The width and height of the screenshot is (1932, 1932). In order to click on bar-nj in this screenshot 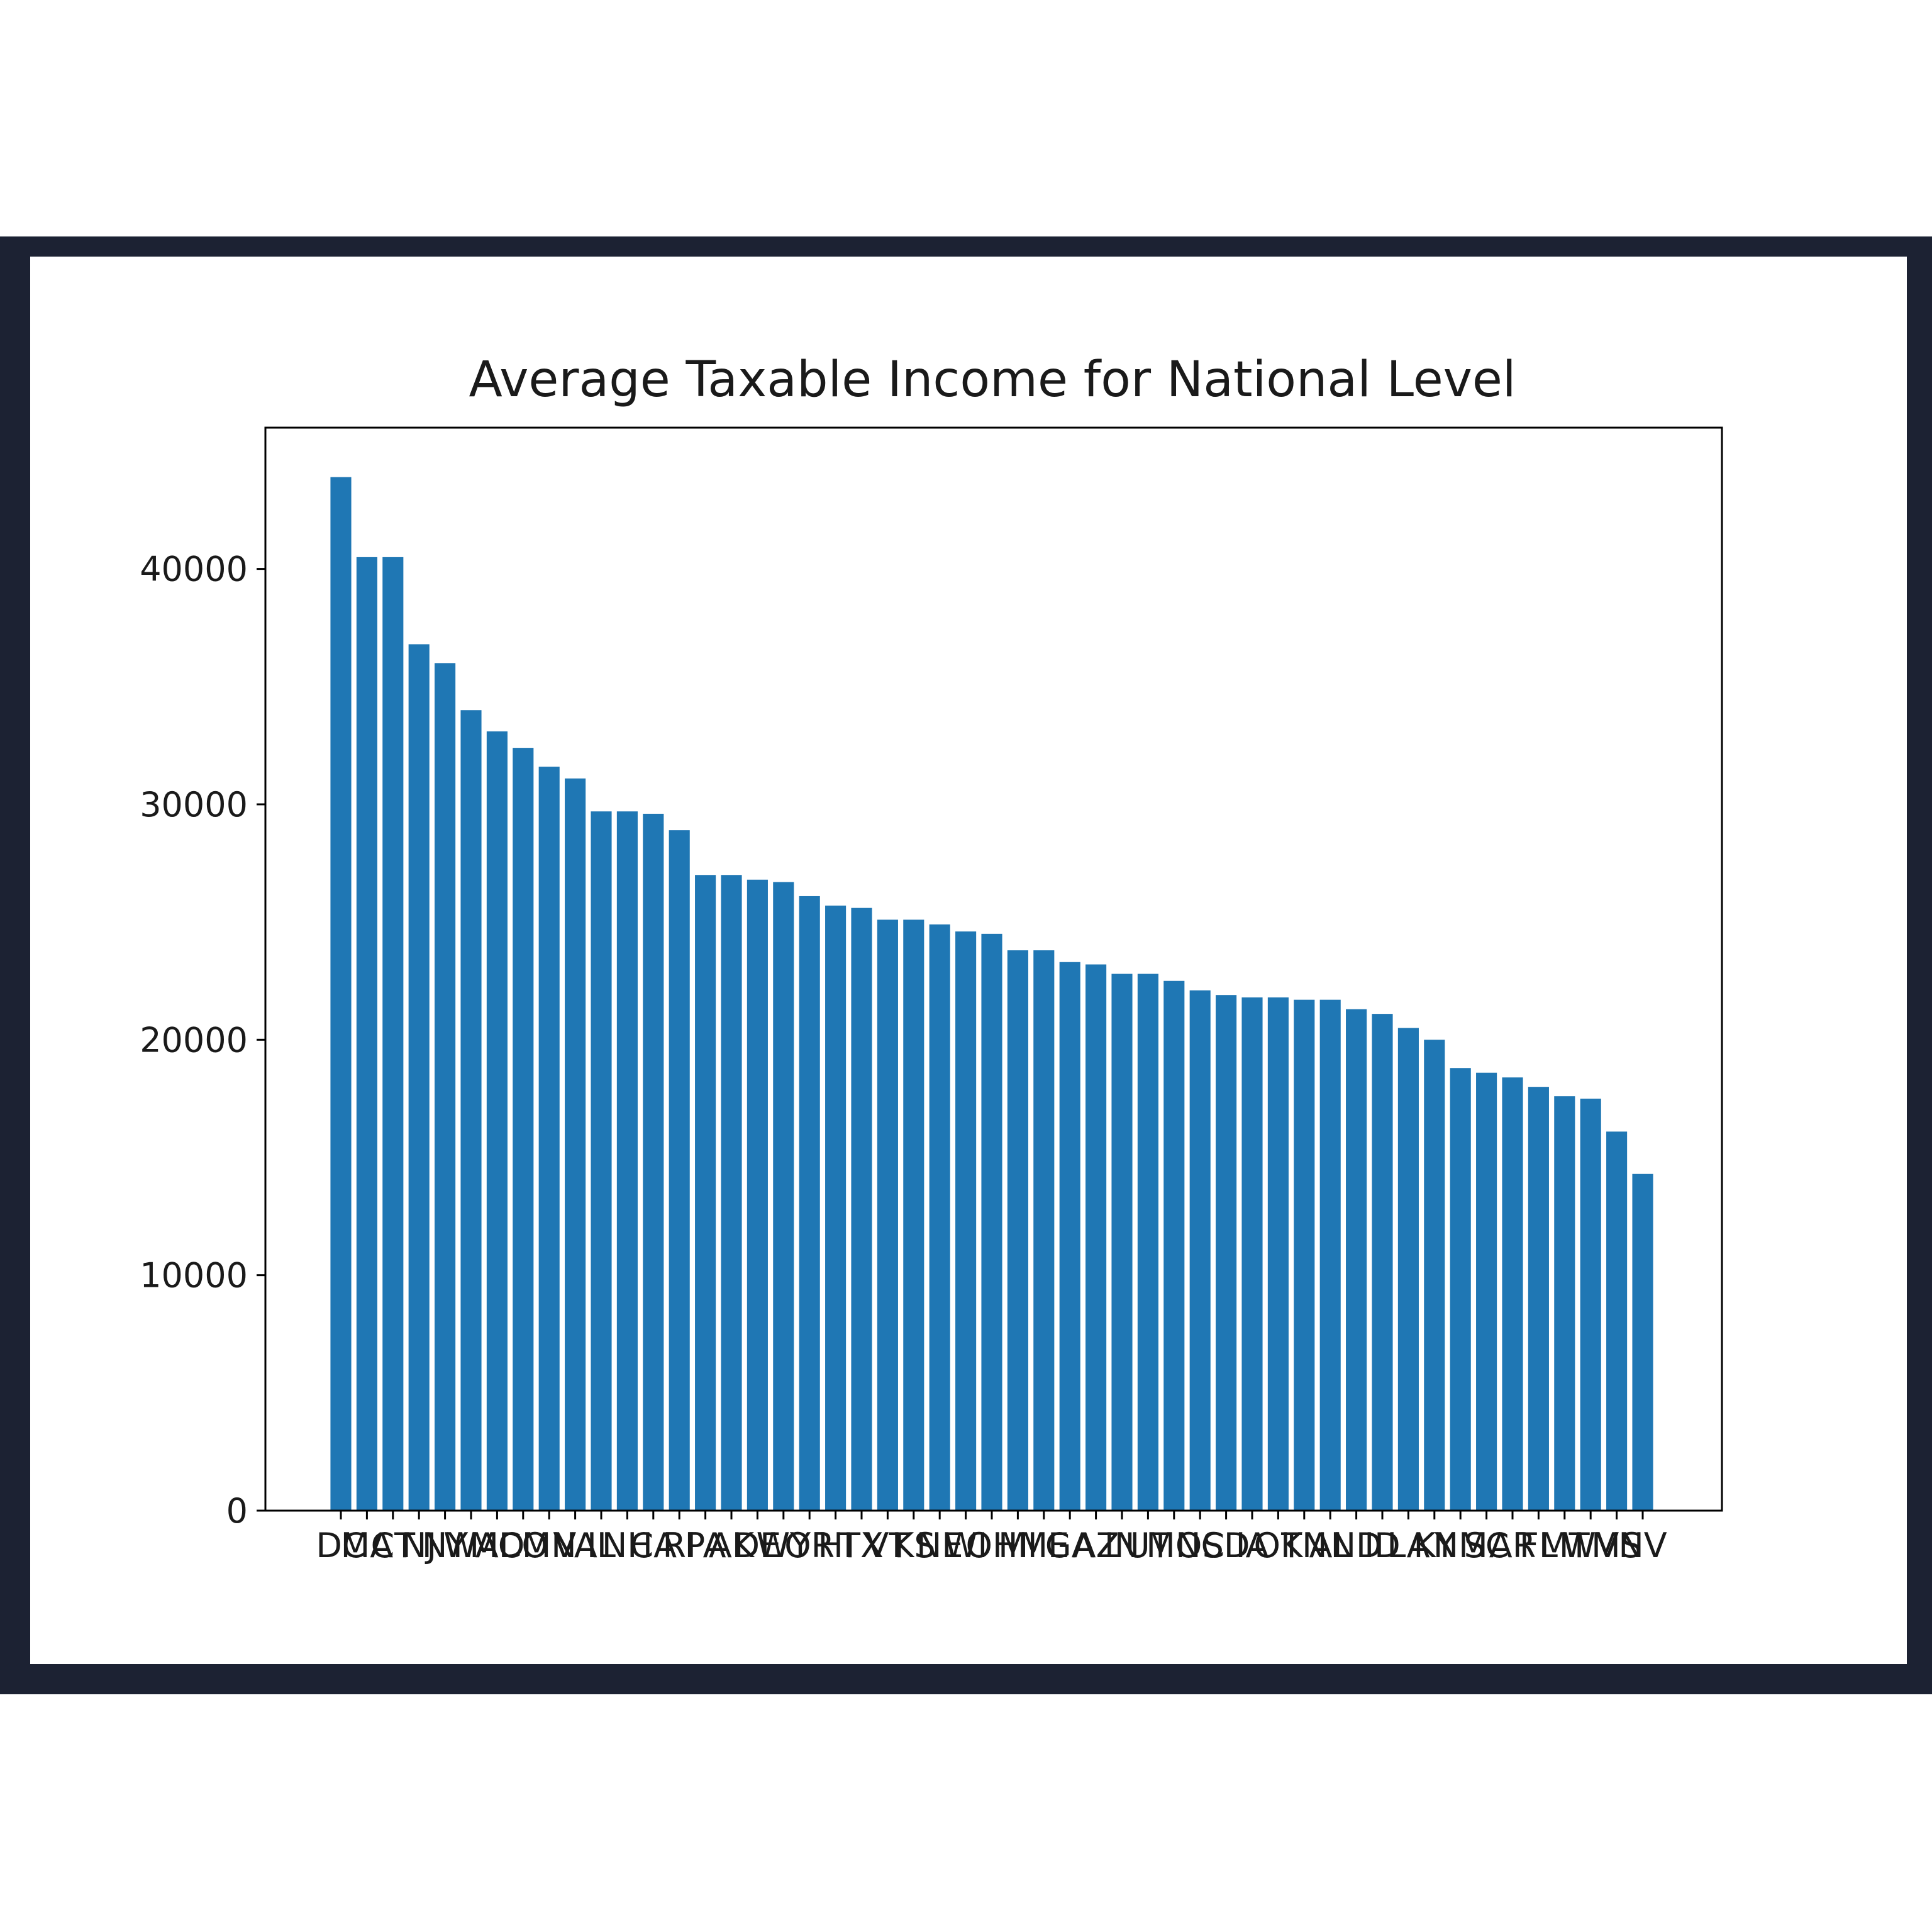, I will do `click(419, 1077)`.